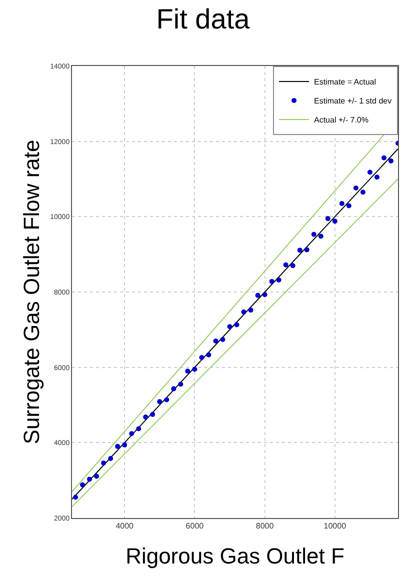  Describe the element at coordinates (353, 101) in the screenshot. I see `legend-label: Estimate +/- 1 std dev` at that location.